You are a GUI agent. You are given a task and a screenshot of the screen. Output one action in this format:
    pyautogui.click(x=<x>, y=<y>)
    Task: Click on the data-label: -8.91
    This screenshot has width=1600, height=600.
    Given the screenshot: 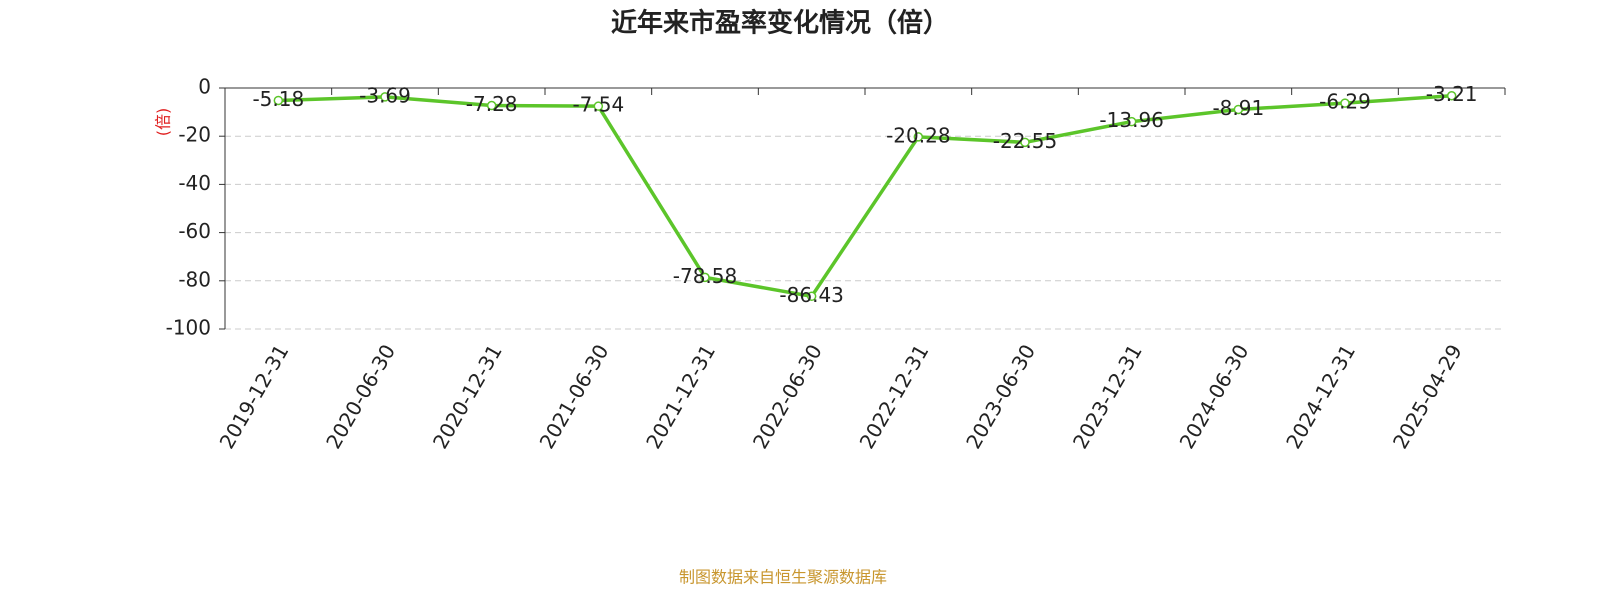 What is the action you would take?
    pyautogui.click(x=1238, y=108)
    